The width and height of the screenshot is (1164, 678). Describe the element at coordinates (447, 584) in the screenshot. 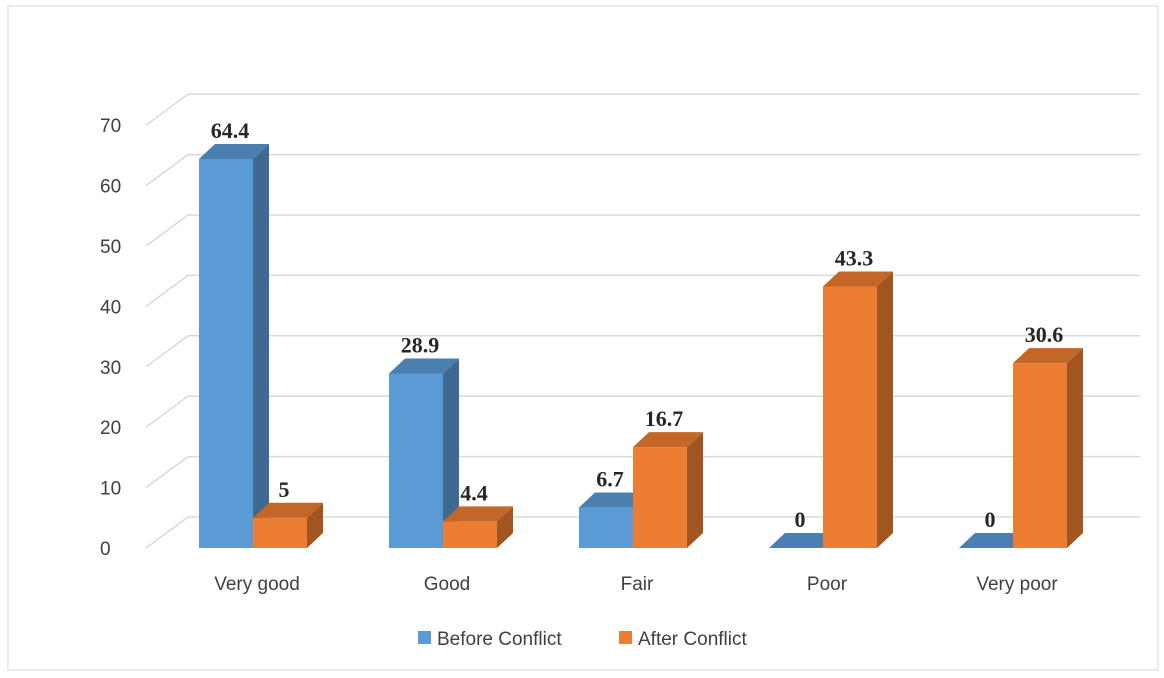

I see `x-tick-label: Good` at that location.